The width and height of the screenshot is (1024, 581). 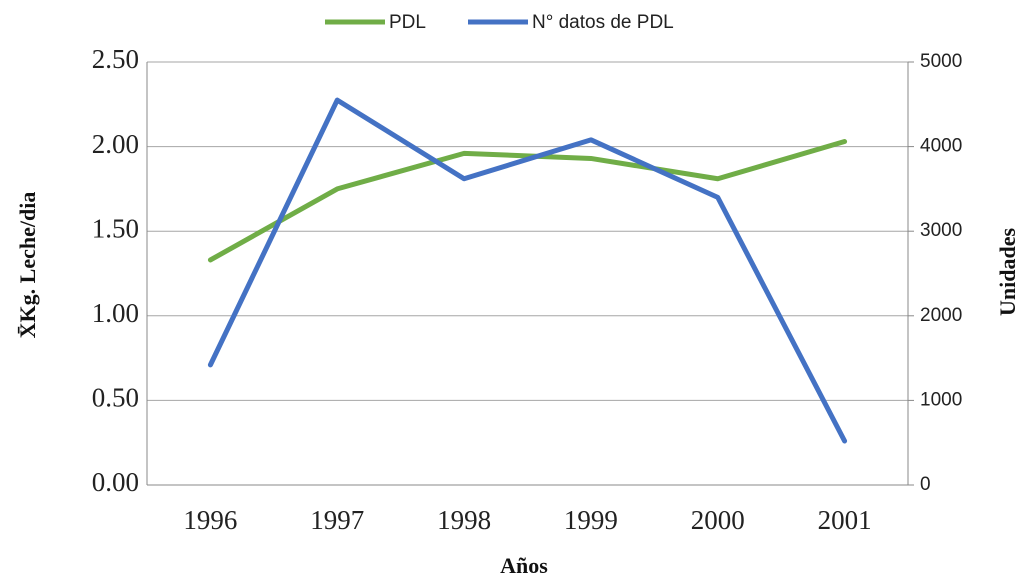 What do you see at coordinates (941, 61) in the screenshot?
I see `y2-tick-label: 5000` at bounding box center [941, 61].